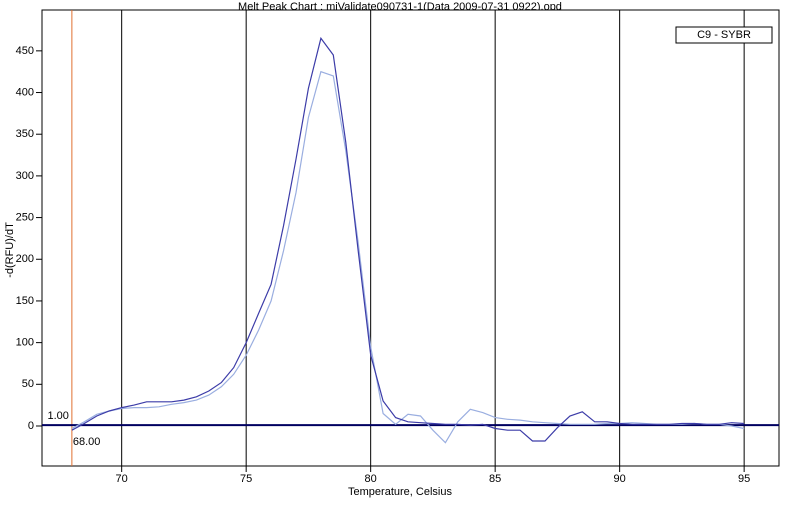 Image resolution: width=800 pixels, height=505 pixels. Describe the element at coordinates (620, 479) in the screenshot. I see `x-tick-label: 90` at that location.